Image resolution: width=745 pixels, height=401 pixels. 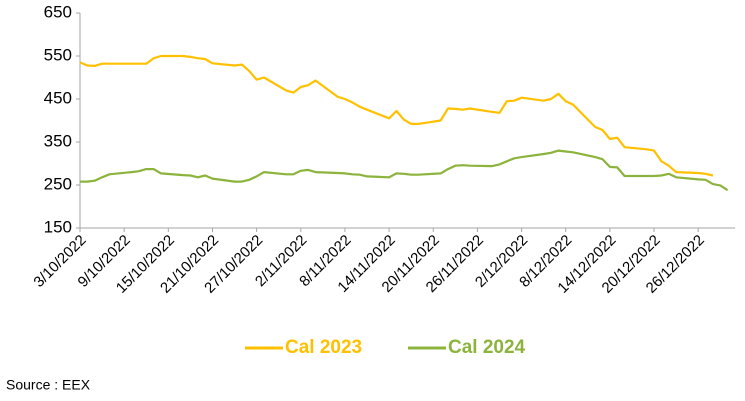 I want to click on series-line, so click(x=404, y=170).